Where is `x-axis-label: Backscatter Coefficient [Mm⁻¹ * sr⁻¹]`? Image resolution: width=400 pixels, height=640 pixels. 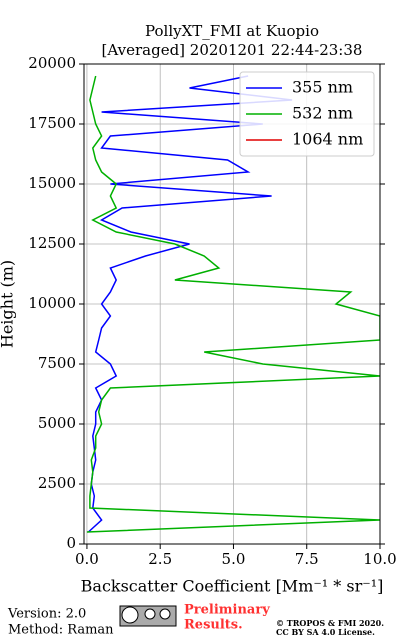 x-axis-label: Backscatter Coefficient [Mm⁻¹ * sr⁻¹] is located at coordinates (232, 586).